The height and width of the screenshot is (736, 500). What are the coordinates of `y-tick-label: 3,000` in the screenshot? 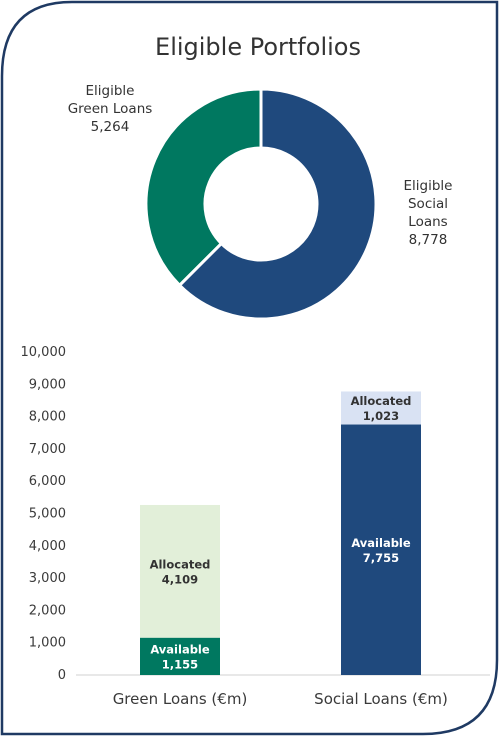 It's located at (47, 578).